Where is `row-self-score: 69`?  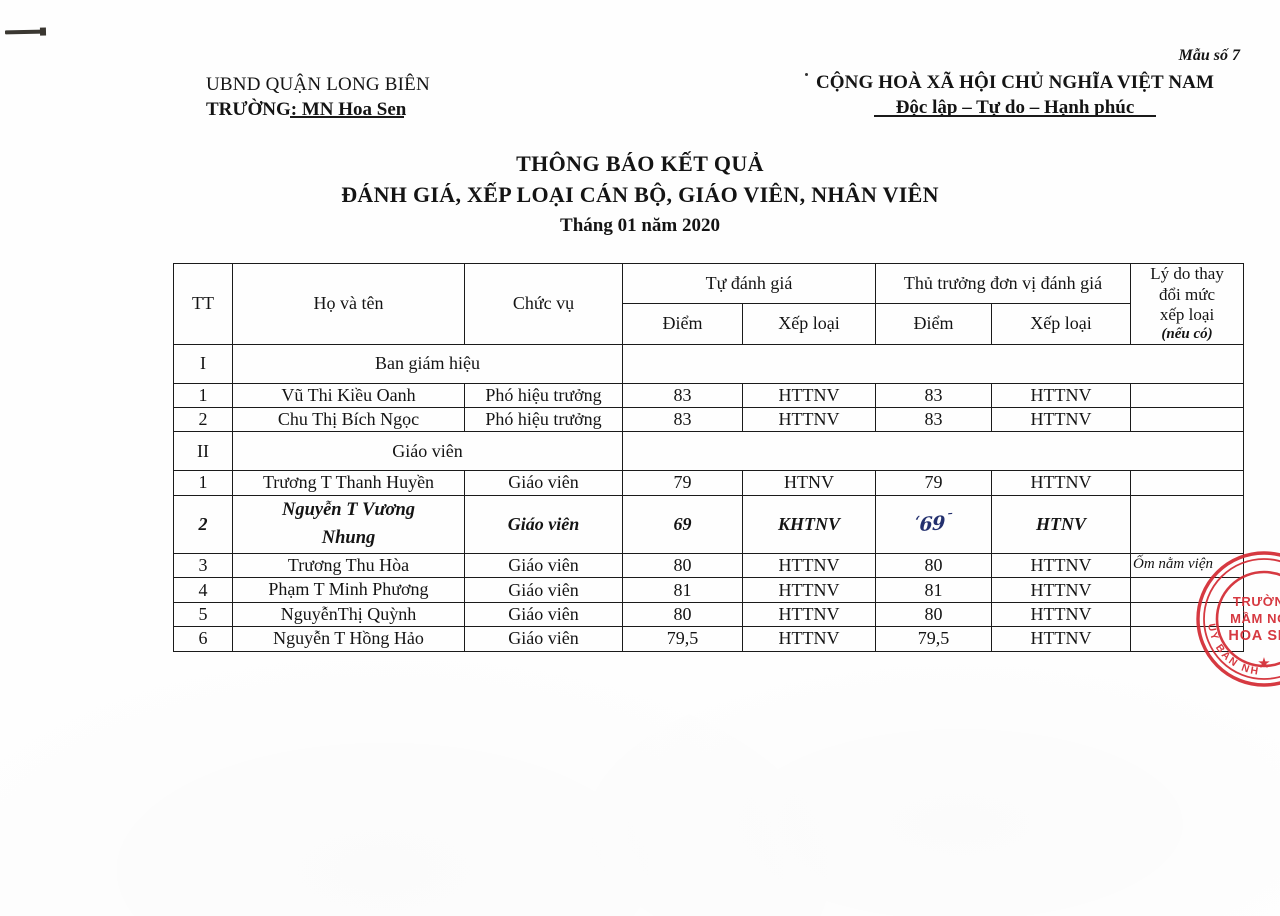
row-self-score: 69 is located at coordinates (682, 524).